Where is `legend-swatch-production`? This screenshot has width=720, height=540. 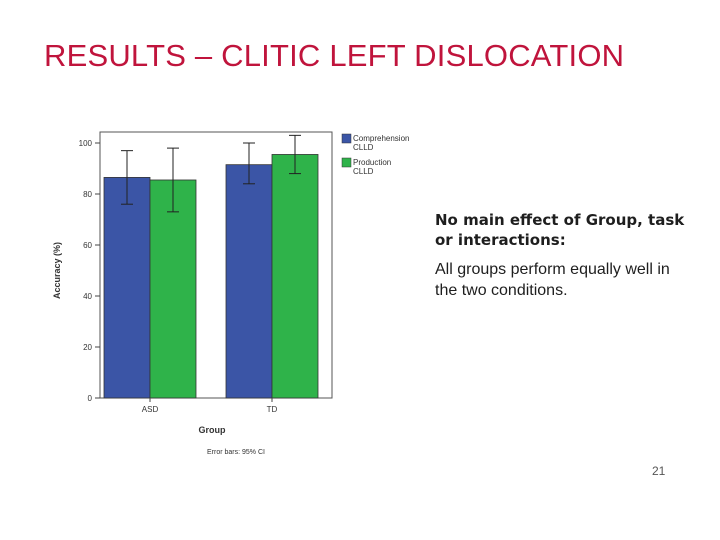 legend-swatch-production is located at coordinates (346, 162).